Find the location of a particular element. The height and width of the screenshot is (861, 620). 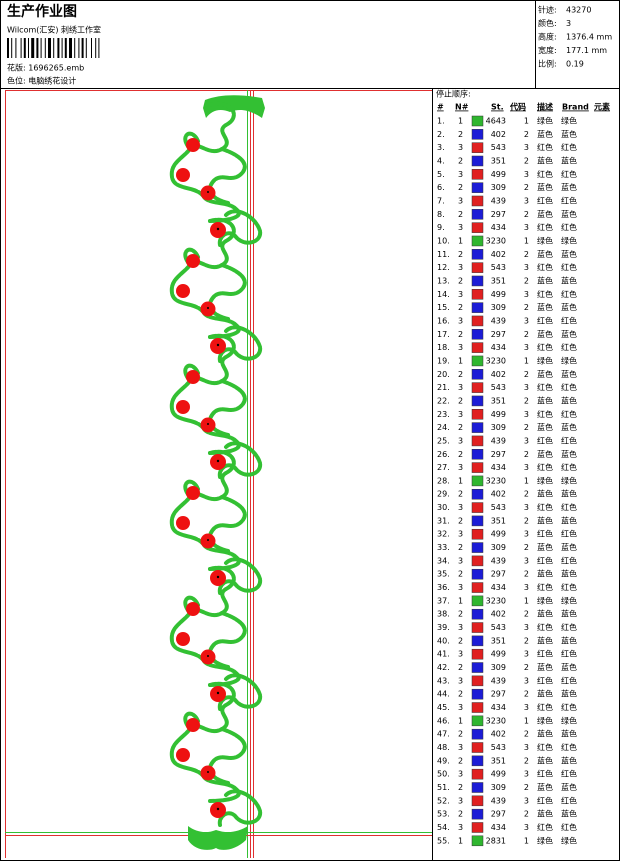

row-number: 31. is located at coordinates (443, 520).